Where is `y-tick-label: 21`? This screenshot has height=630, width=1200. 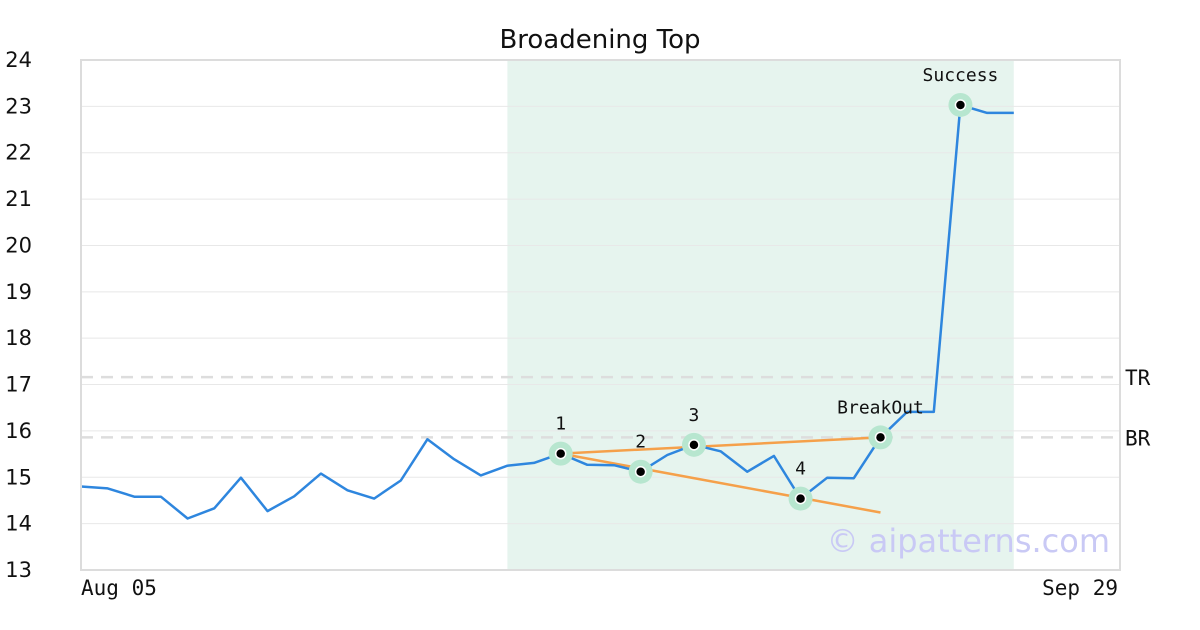 y-tick-label: 21 is located at coordinates (18, 199).